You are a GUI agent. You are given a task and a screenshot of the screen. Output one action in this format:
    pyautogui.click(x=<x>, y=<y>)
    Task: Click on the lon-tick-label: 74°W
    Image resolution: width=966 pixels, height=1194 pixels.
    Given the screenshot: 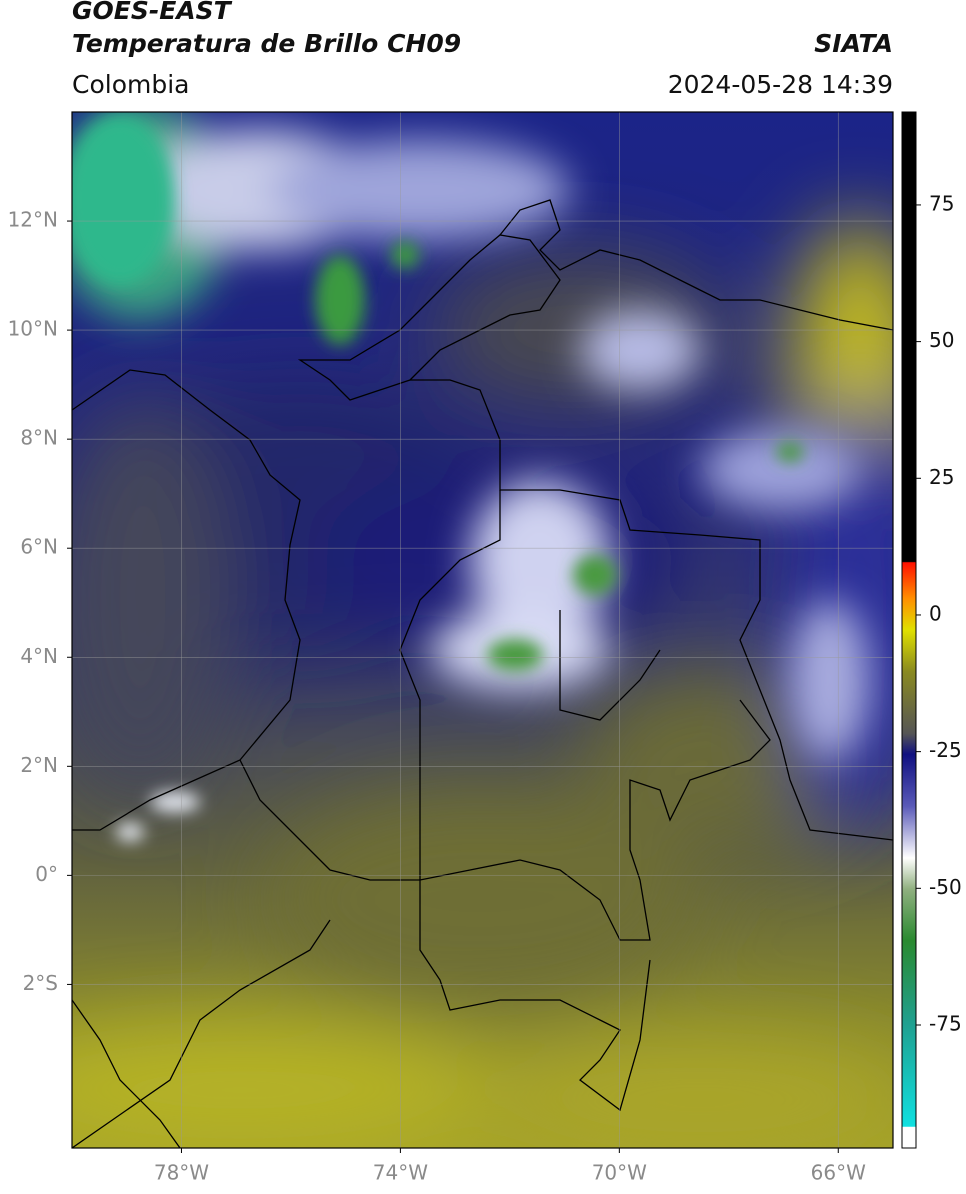 What is the action you would take?
    pyautogui.click(x=400, y=1173)
    